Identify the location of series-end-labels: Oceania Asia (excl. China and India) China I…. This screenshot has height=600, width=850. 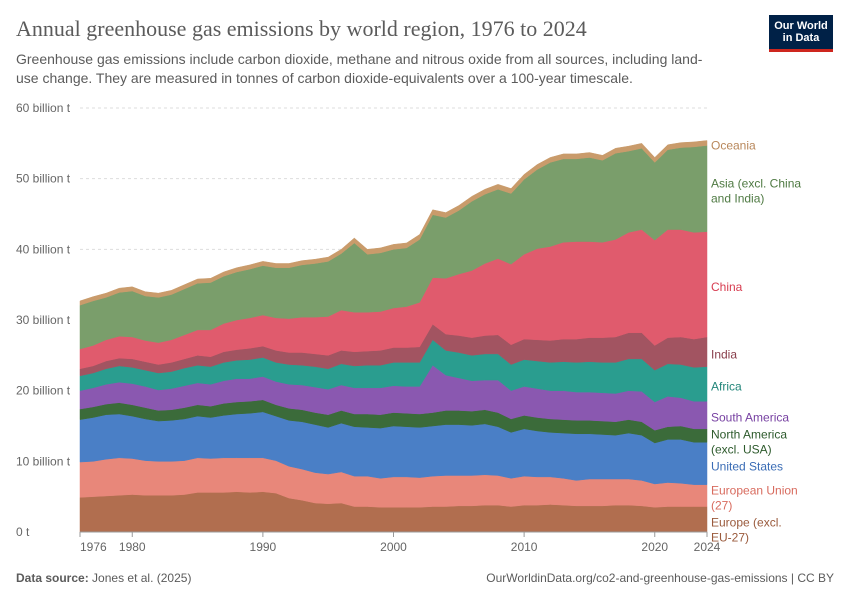
(756, 341).